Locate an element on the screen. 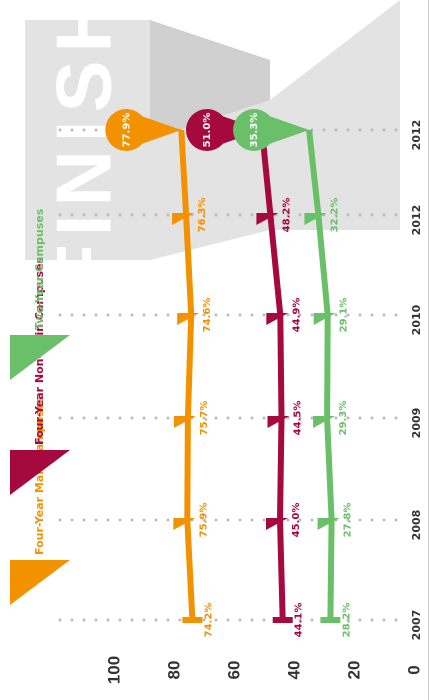 The height and width of the screenshot is (700, 429). legend-label: Four-Year Main Campuses is located at coordinates (39, 475).